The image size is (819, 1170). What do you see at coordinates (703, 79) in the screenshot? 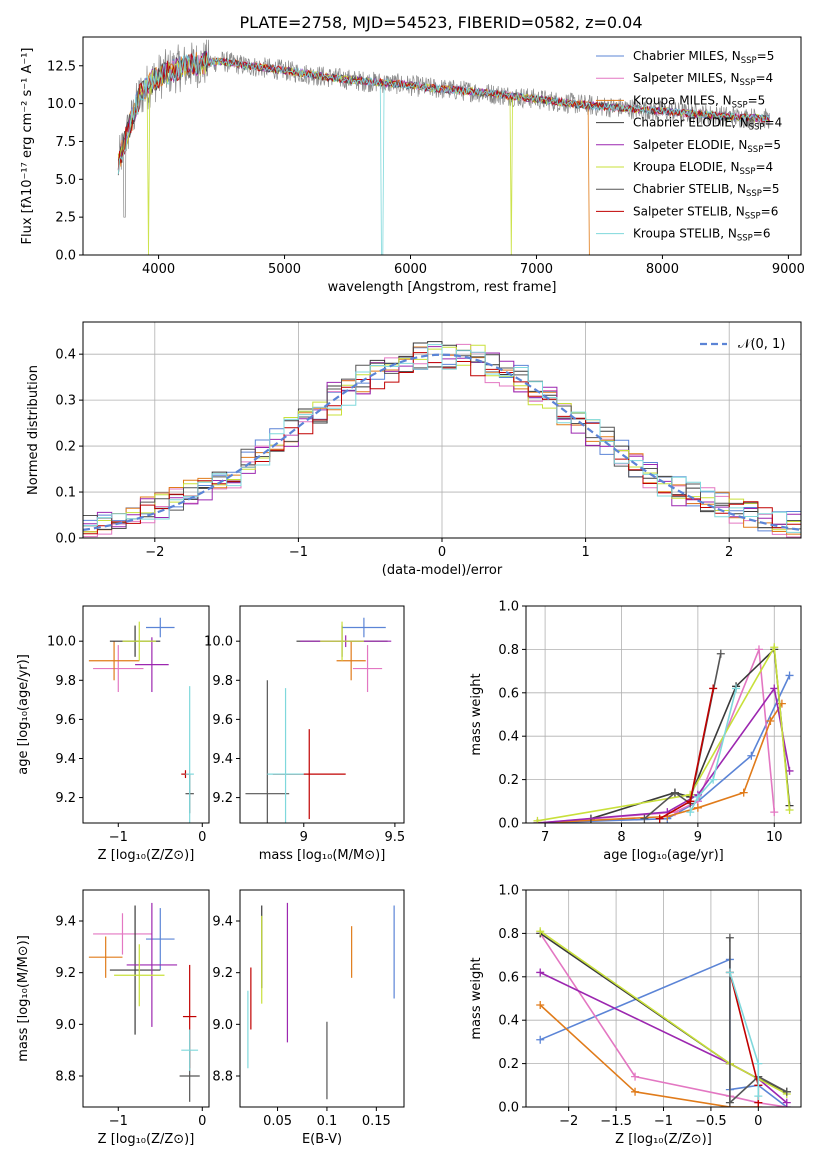
I see `legend-label: Salpeter MILES, NSSP=4` at bounding box center [703, 79].